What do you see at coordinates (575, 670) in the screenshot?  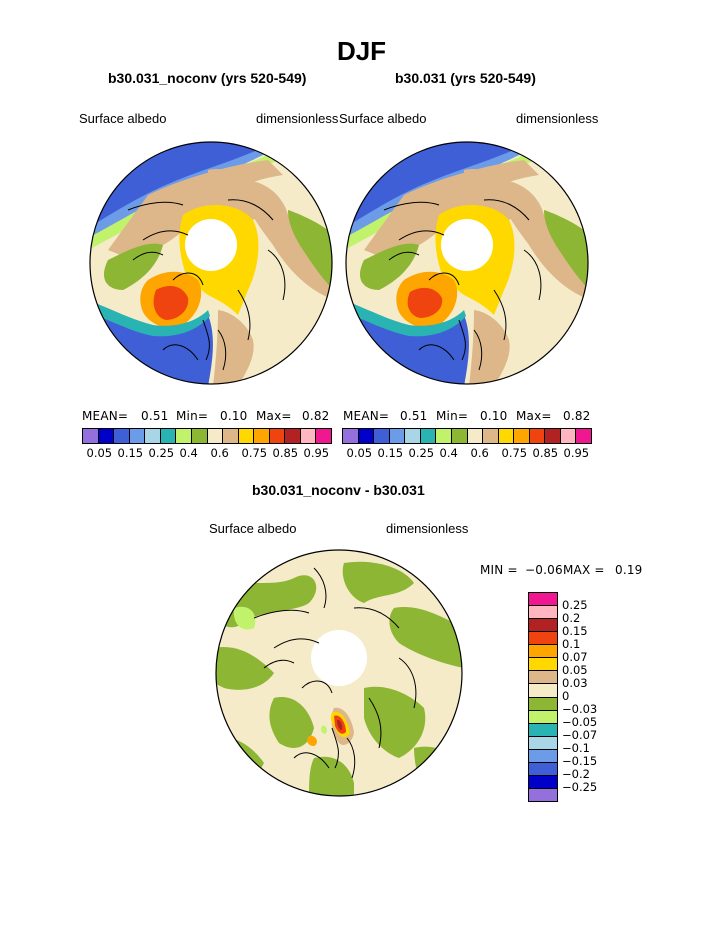 I see `colorbar-level-label: 0.05` at bounding box center [575, 670].